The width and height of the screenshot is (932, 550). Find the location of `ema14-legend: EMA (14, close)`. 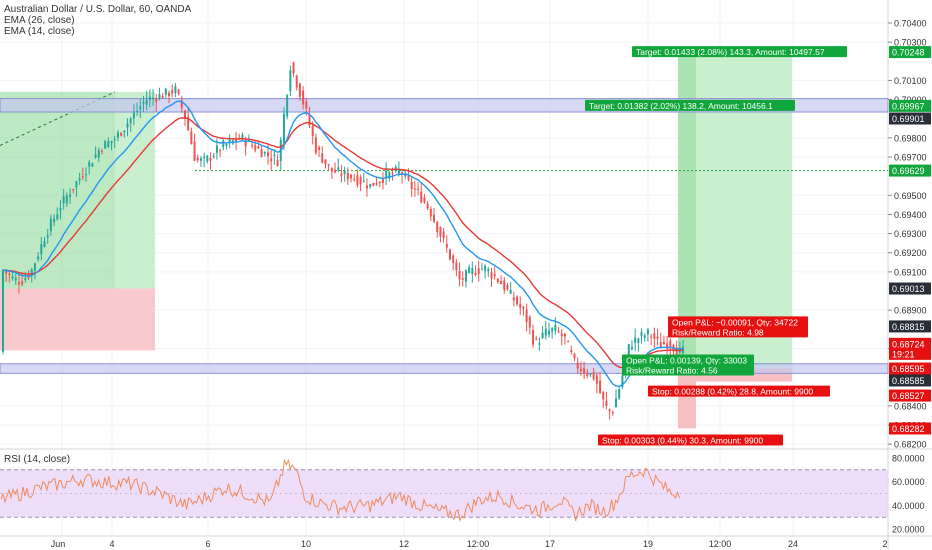

ema14-legend: EMA (14, close) is located at coordinates (39, 31).